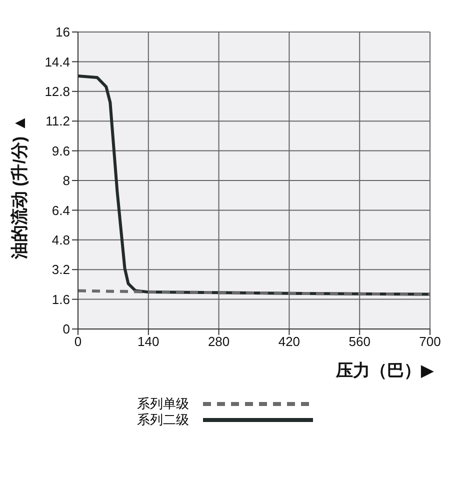  Describe the element at coordinates (66, 180) in the screenshot. I see `y-tick-label: 8` at that location.